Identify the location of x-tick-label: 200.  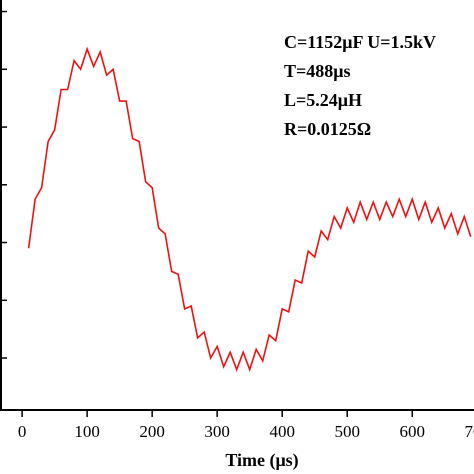
(152, 431).